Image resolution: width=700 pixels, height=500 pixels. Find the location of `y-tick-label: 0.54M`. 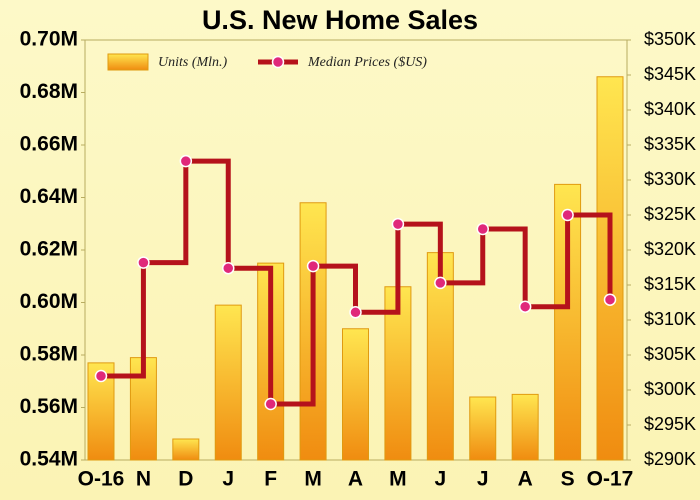

y-tick-label: 0.54M is located at coordinates (49, 459).